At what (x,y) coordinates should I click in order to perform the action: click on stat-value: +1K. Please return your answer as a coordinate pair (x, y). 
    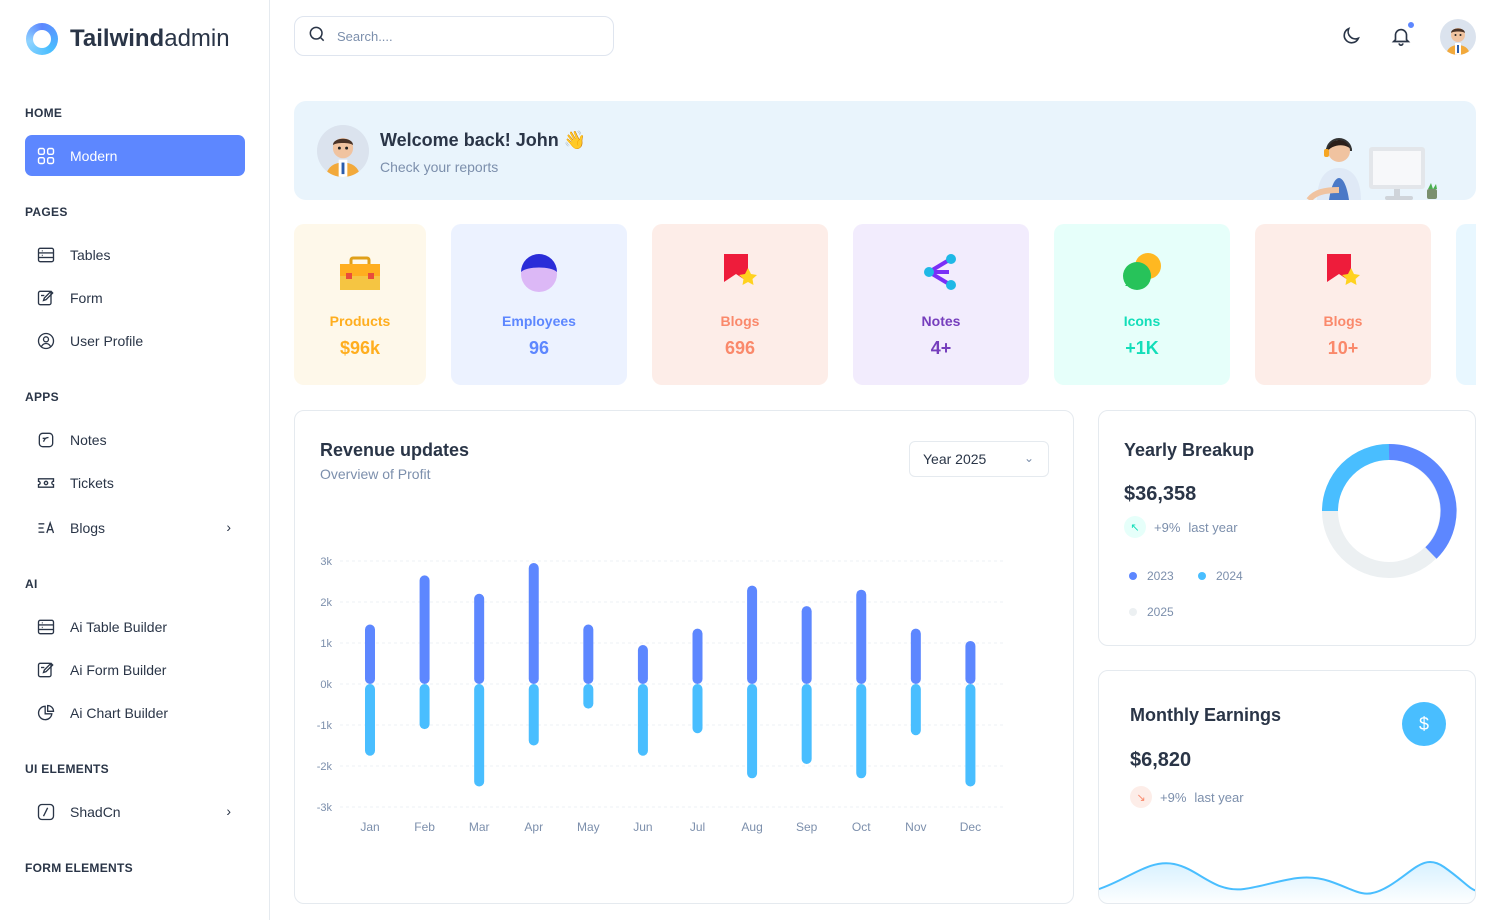
    Looking at the image, I should click on (1142, 348).